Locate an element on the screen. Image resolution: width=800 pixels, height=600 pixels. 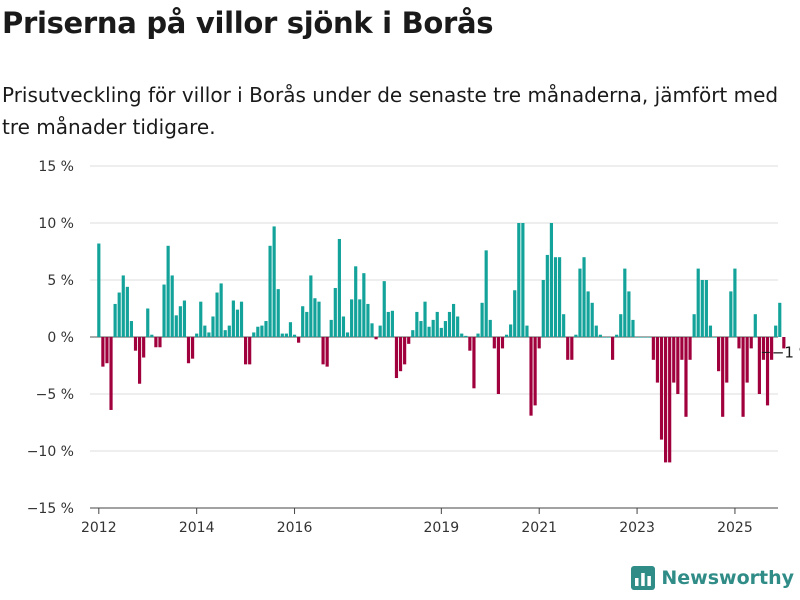
y-tick-label: 5 % is located at coordinates (60, 281).